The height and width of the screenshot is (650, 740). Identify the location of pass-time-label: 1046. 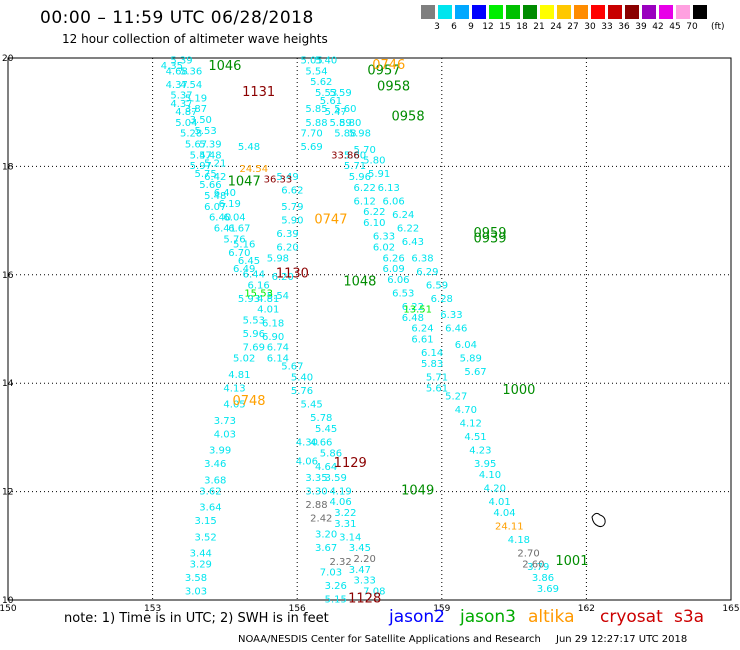
(224, 66).